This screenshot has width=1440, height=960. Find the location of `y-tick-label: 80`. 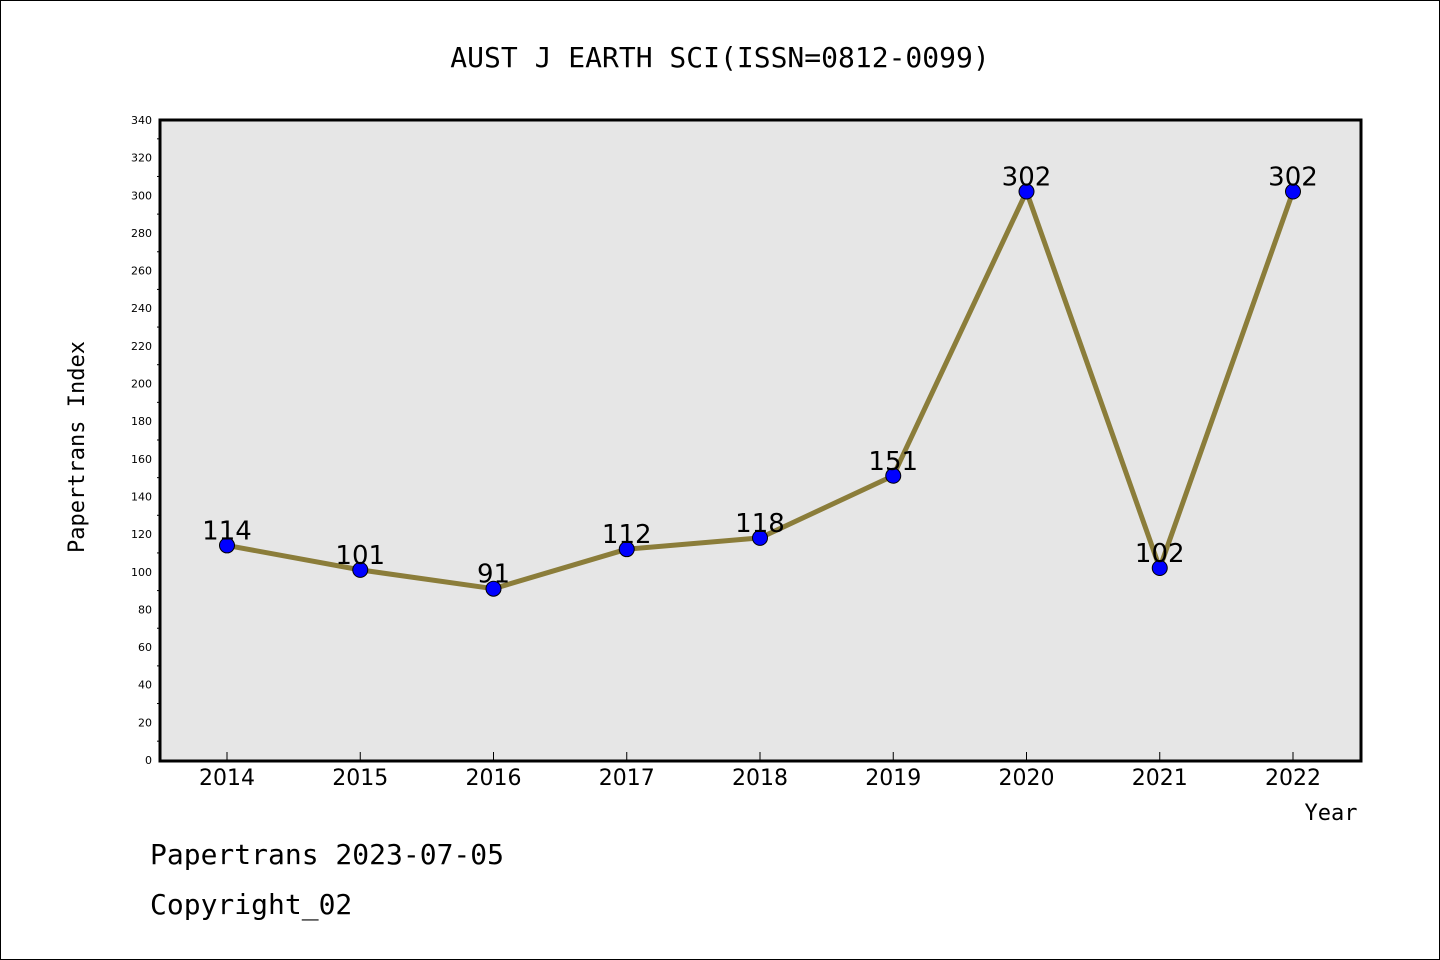

y-tick-label: 80 is located at coordinates (145, 609).